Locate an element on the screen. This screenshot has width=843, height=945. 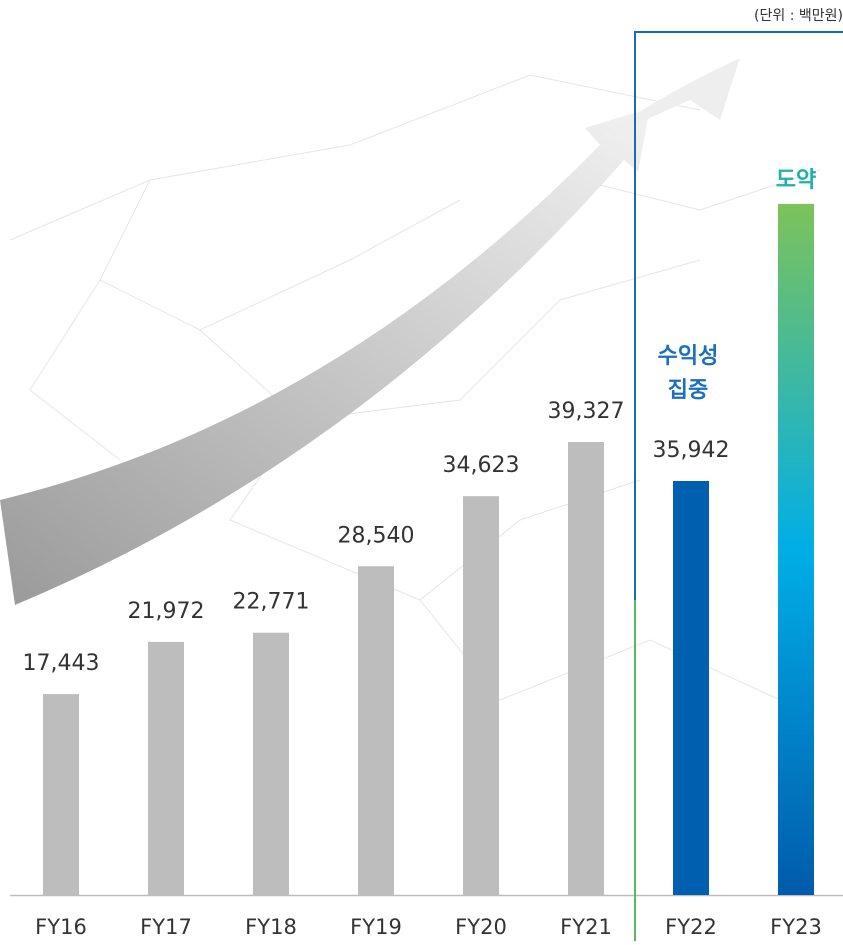
annotation: 도약 is located at coordinates (796, 180).